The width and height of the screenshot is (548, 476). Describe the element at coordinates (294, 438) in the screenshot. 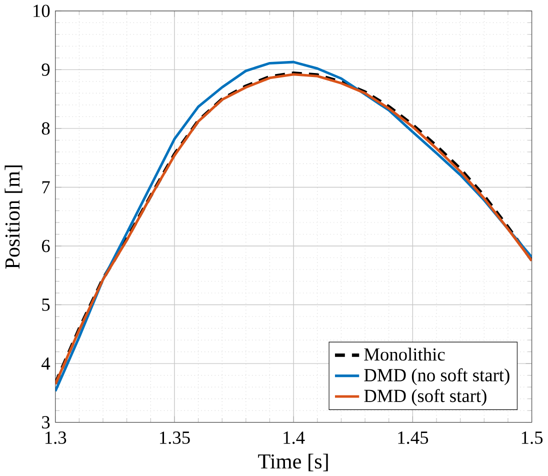

I see `x-tick-label: 1.4` at that location.